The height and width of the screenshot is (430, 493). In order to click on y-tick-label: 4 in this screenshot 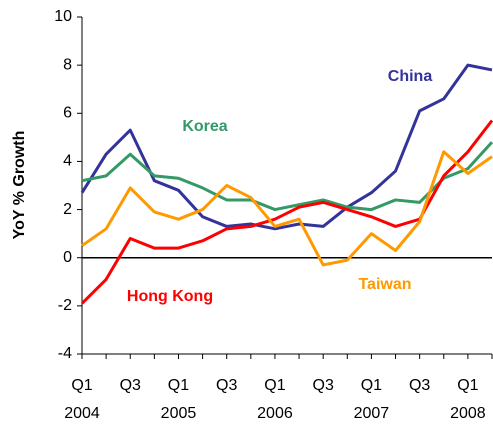, I will do `click(67, 161)`.